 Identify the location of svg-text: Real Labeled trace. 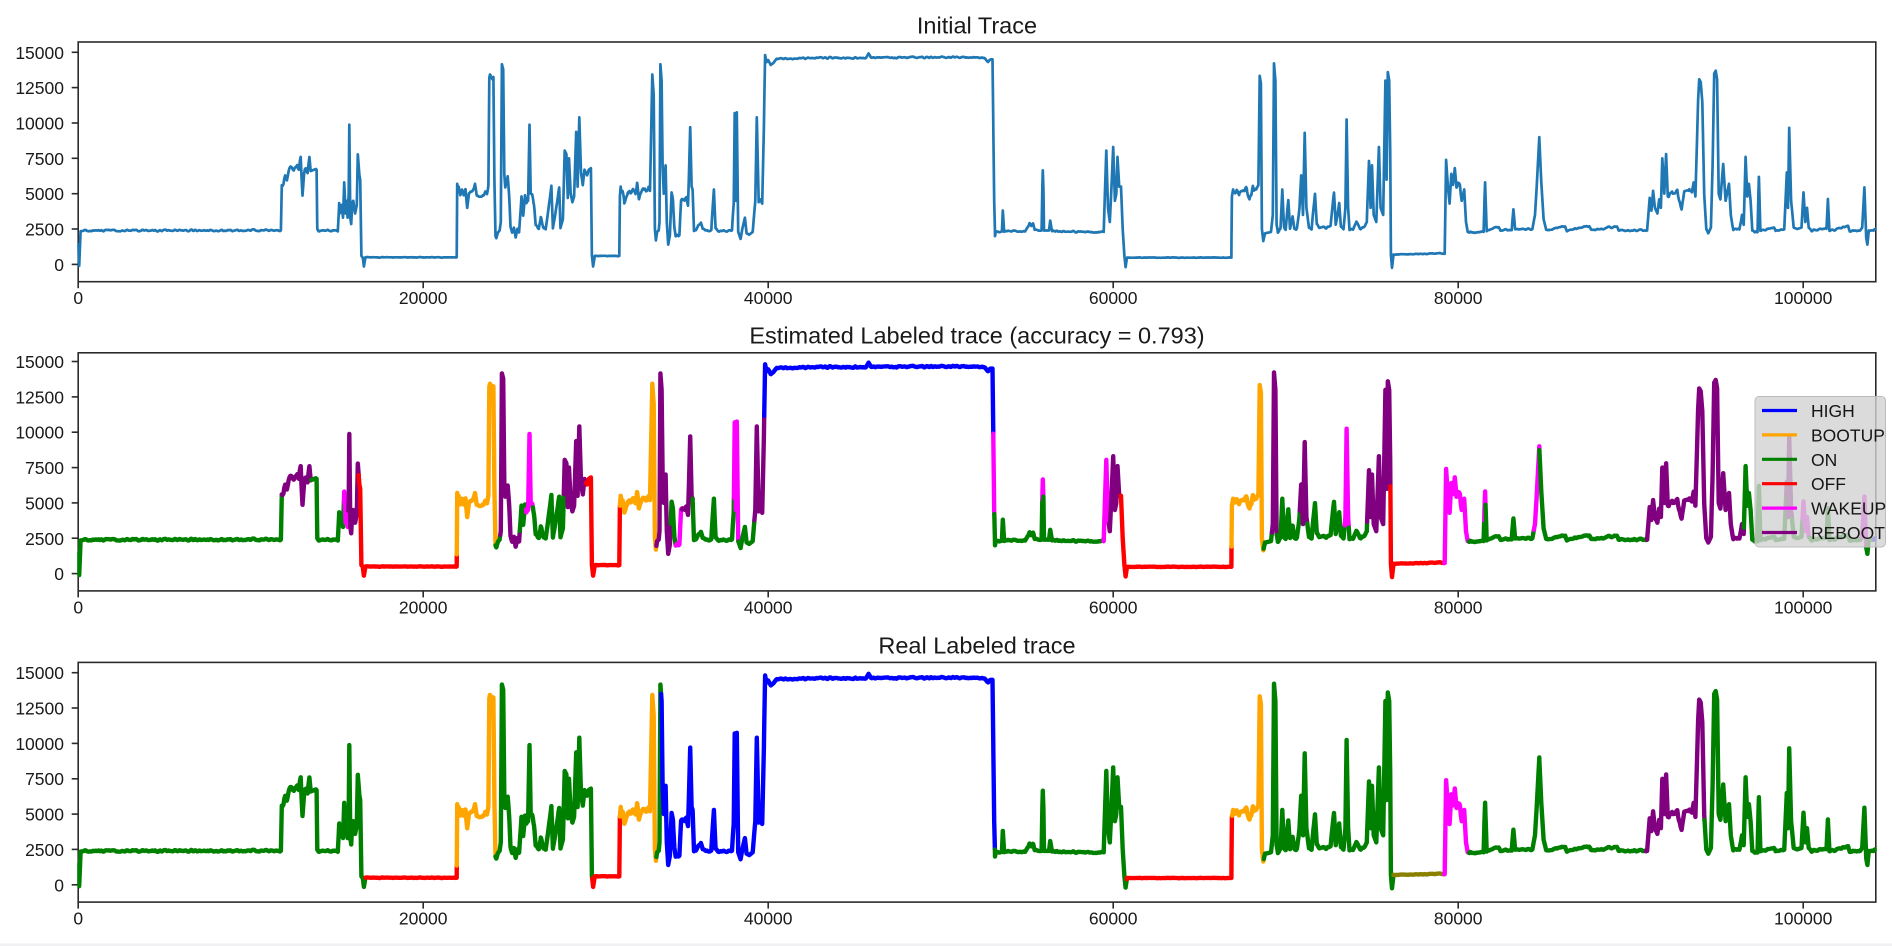
(976, 646).